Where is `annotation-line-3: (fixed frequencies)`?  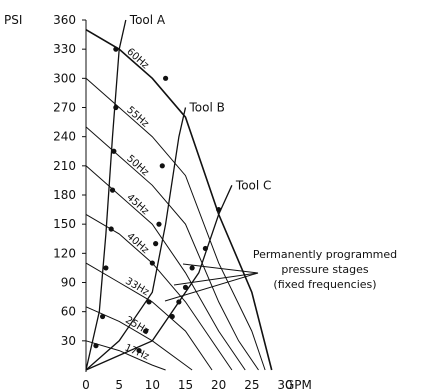
annotation-line-3: (fixed frequencies) is located at coordinates (324, 284).